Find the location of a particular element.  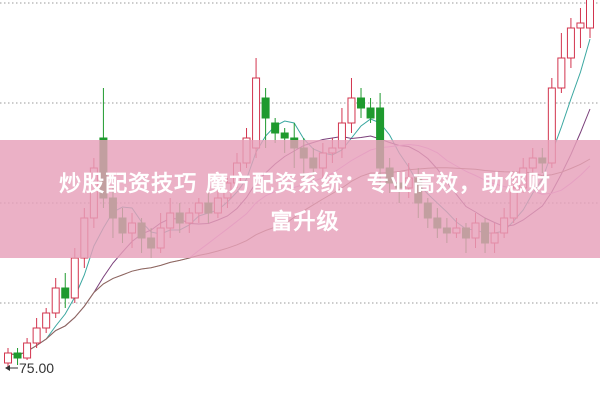

arrow-head-icon is located at coordinates (7, 368).